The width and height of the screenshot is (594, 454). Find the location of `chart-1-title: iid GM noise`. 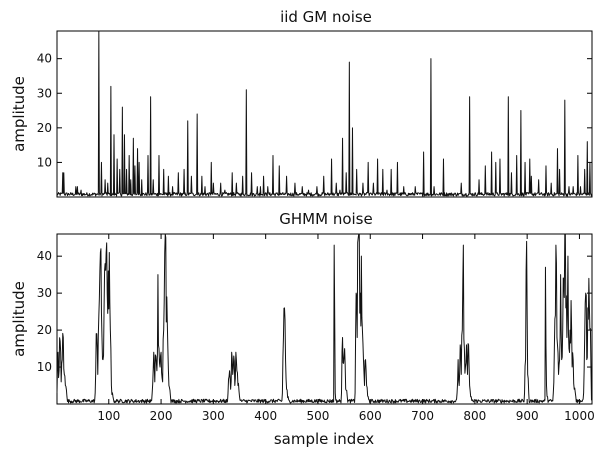

chart-1-title: iid GM noise is located at coordinates (326, 17).